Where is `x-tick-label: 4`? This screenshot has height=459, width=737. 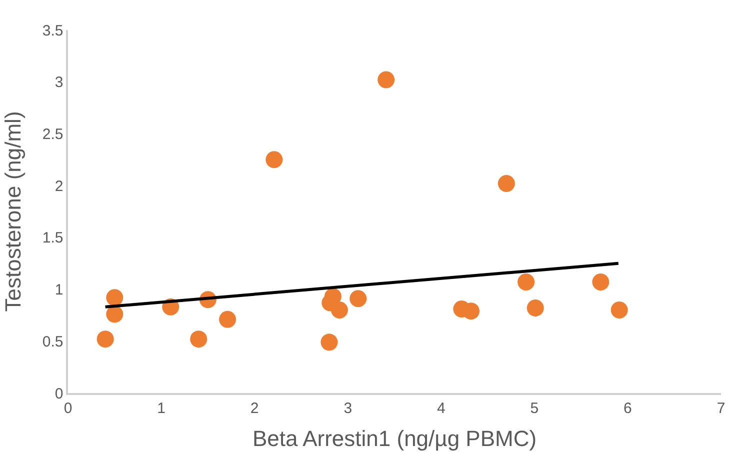
x-tick-label: 4 is located at coordinates (441, 408).